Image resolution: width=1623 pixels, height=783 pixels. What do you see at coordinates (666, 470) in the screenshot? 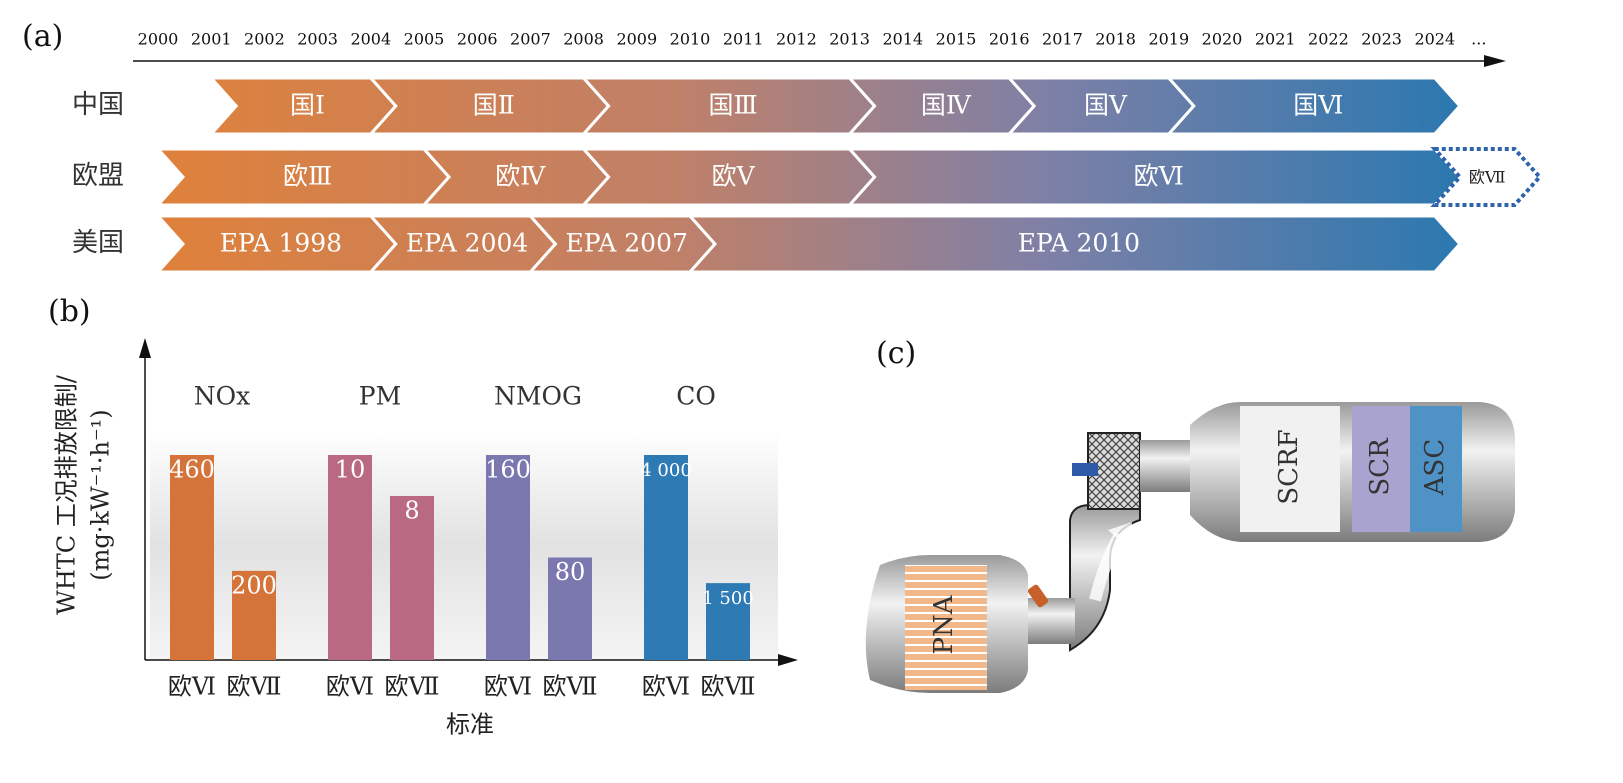
I see `value-label: 4 000` at bounding box center [666, 470].